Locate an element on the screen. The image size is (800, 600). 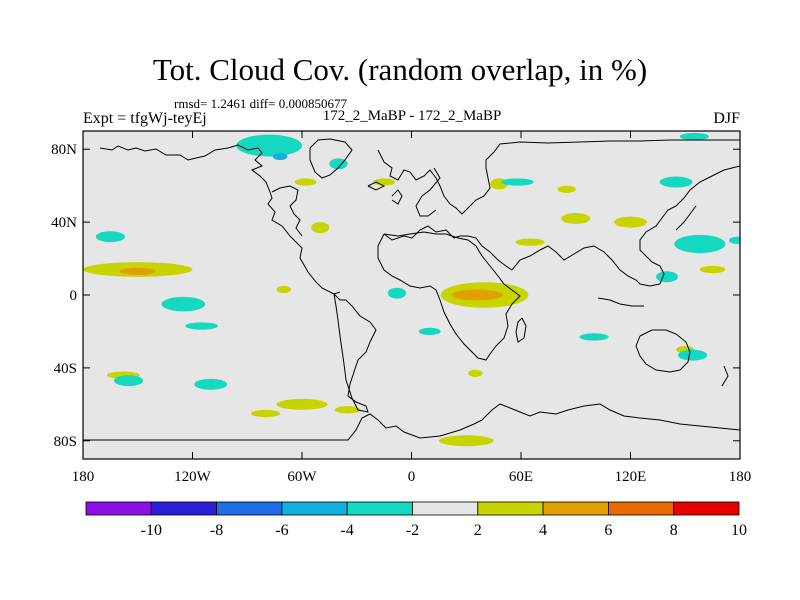
colorbar-label: -10 is located at coordinates (151, 530).